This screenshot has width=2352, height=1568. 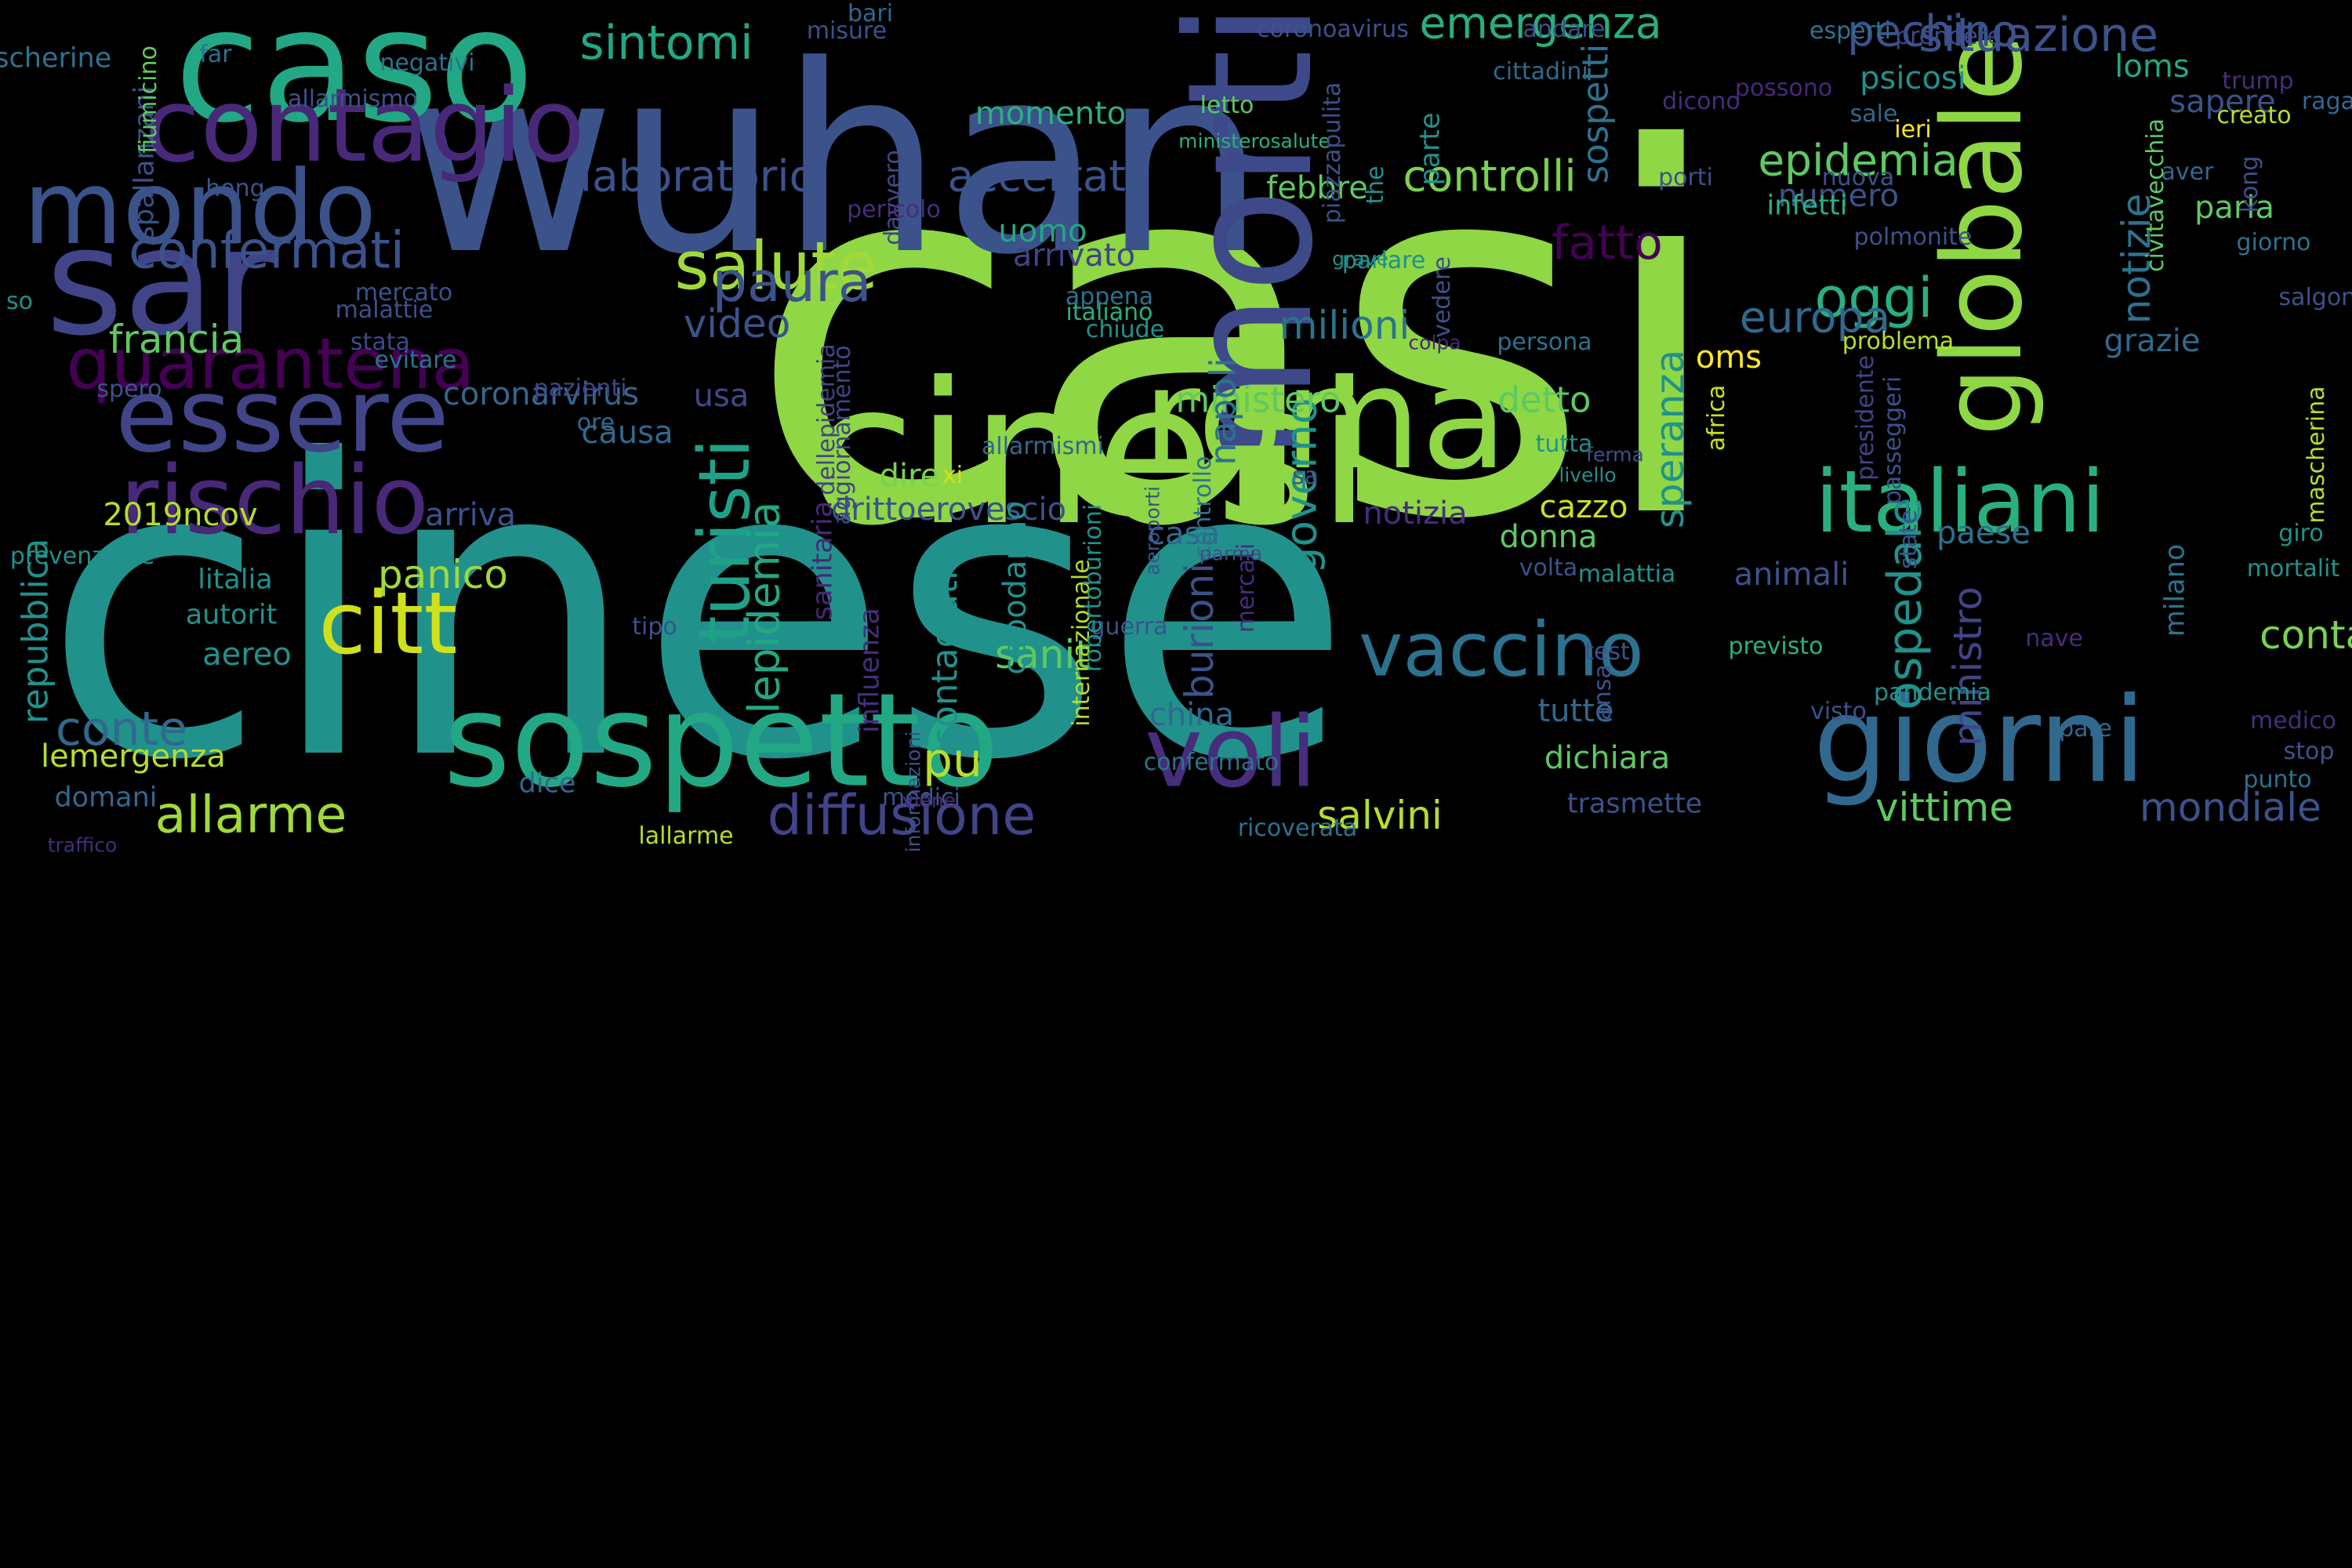 What do you see at coordinates (1254, 141) in the screenshot?
I see `cloud-word: ministerosalute` at bounding box center [1254, 141].